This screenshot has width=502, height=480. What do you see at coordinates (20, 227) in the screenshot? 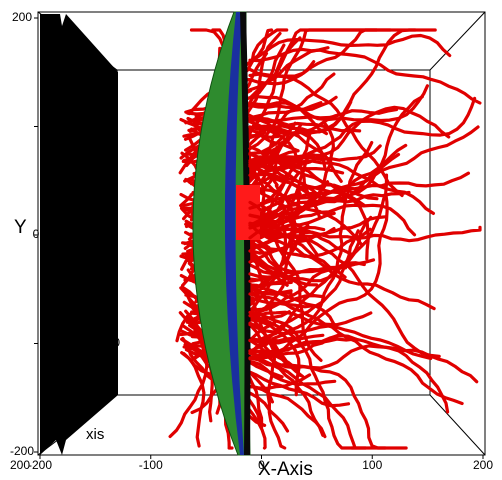
I see `y-axis-title: Y` at bounding box center [20, 227].